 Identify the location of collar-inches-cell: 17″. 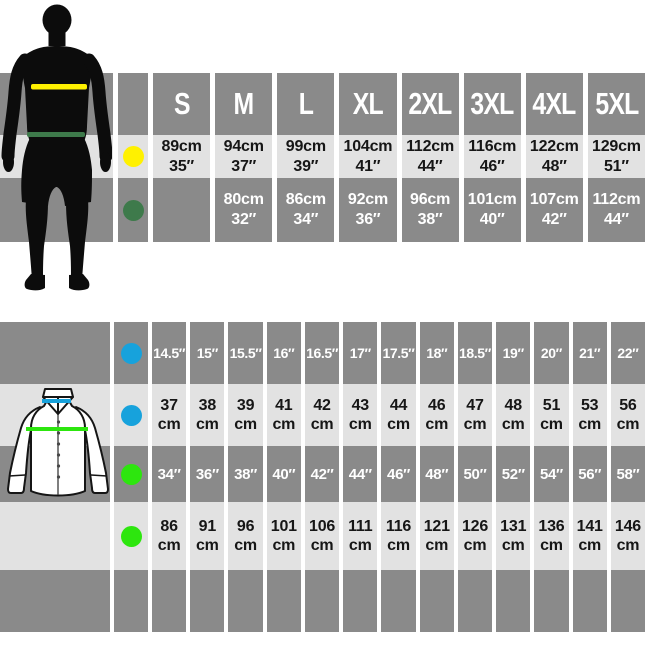
(360, 353).